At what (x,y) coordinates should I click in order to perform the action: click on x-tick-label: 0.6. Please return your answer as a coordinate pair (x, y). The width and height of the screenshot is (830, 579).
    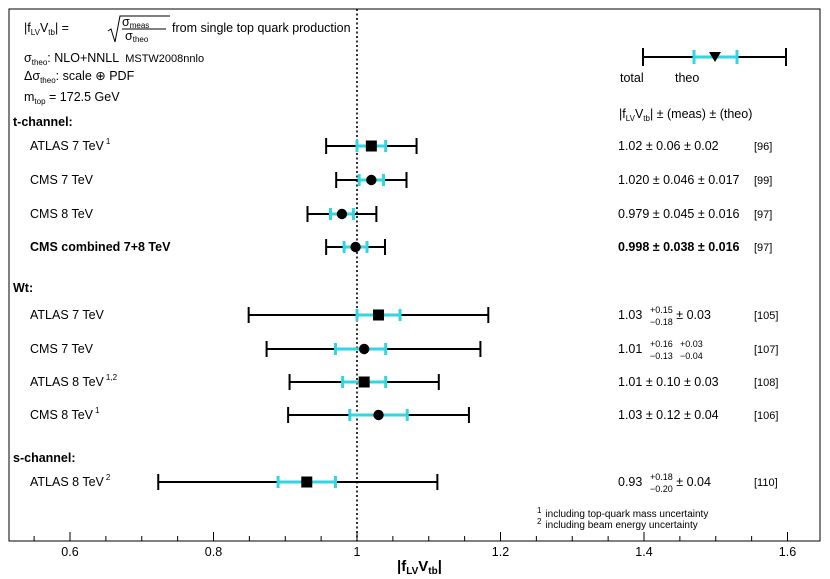
    Looking at the image, I should click on (69, 552).